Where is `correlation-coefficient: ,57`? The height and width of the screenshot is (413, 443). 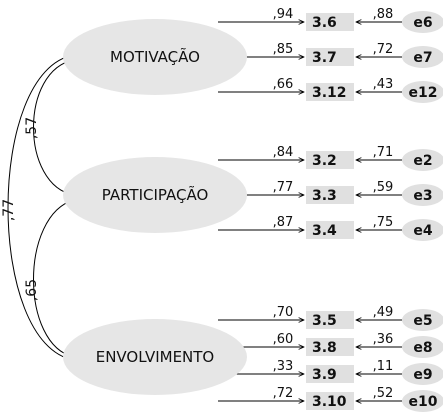
correlation-coefficient: ,57 is located at coordinates (32, 128).